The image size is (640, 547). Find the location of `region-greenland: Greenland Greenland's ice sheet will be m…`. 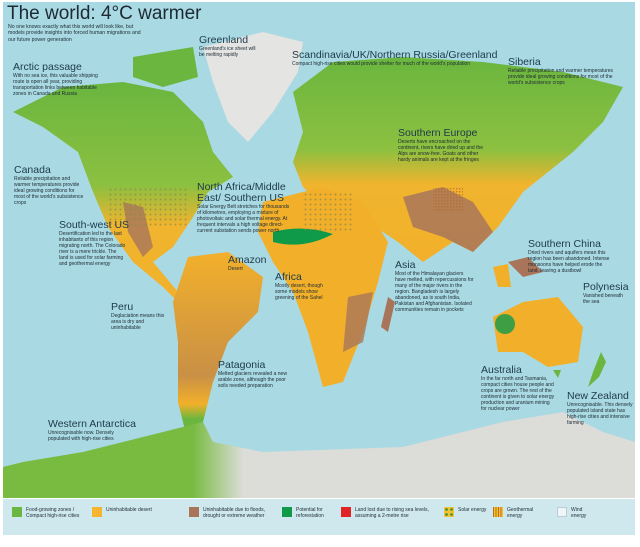

region-greenland: Greenland Greenland's ice sheet will be m… is located at coordinates (227, 46).